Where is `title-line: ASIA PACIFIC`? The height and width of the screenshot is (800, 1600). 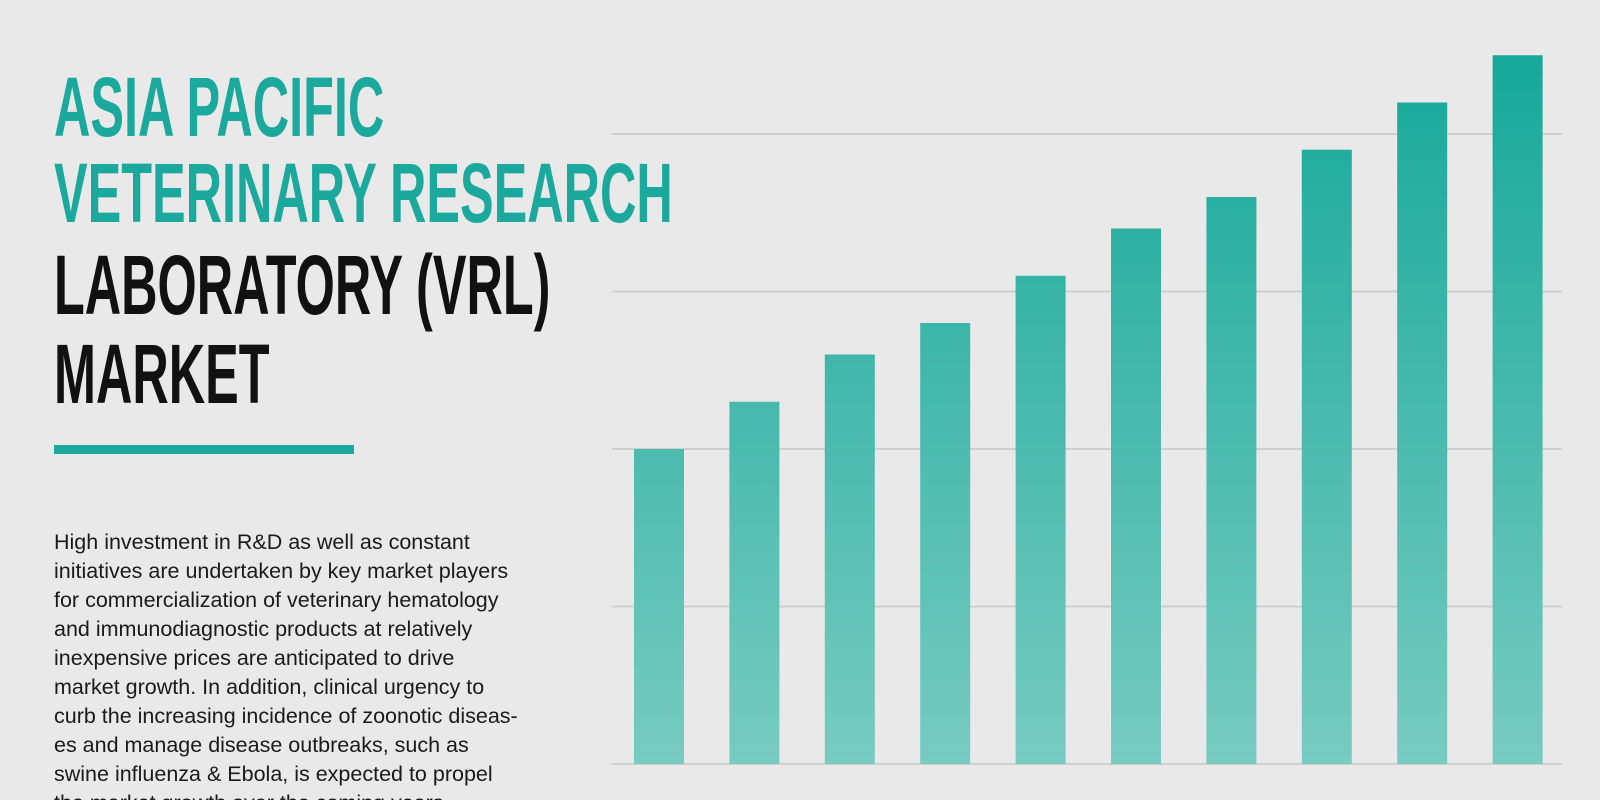
title-line: ASIA PACIFIC is located at coordinates (219, 107).